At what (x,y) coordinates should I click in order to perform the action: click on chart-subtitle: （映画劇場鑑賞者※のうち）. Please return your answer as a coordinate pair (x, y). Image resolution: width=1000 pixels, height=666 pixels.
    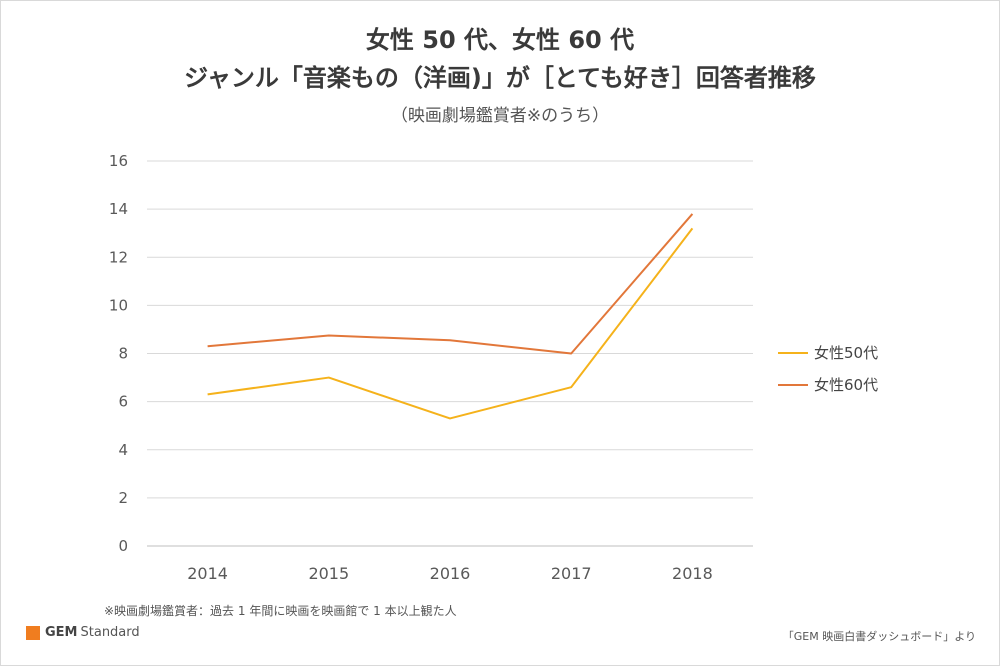
    Looking at the image, I should click on (500, 116).